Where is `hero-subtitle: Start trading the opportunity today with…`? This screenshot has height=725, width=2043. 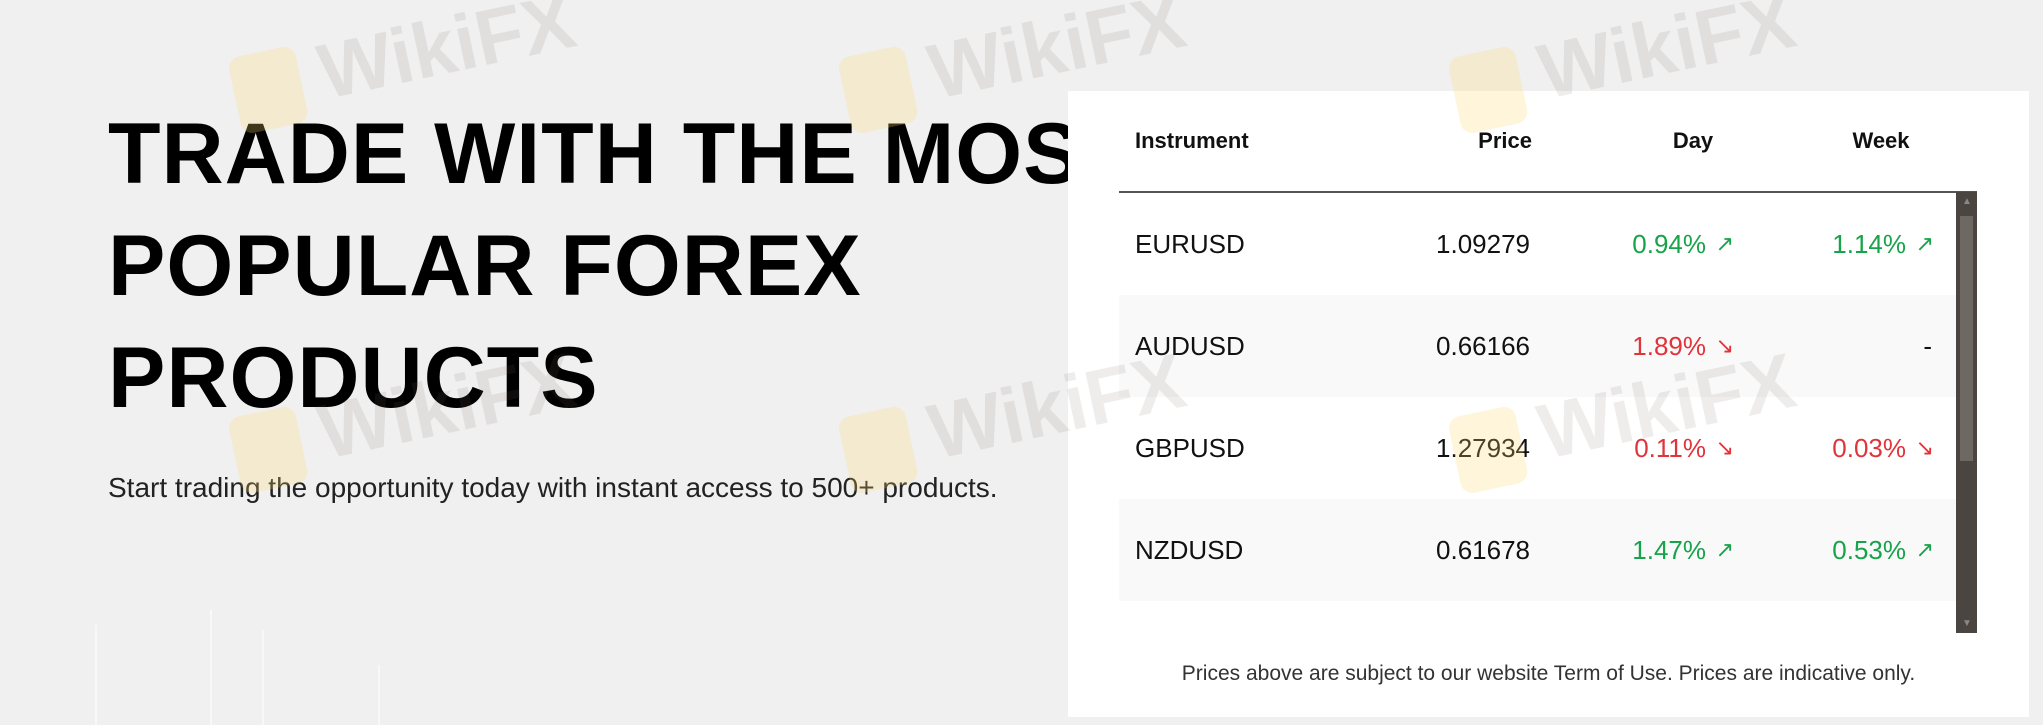
hero-subtitle: Start trading the opportunity today with… is located at coordinates (553, 487).